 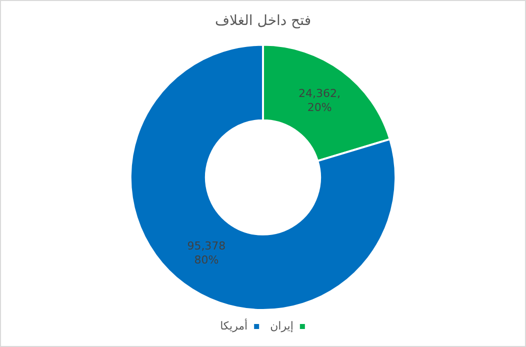 I want to click on legend-label: إيران, so click(x=282, y=325).